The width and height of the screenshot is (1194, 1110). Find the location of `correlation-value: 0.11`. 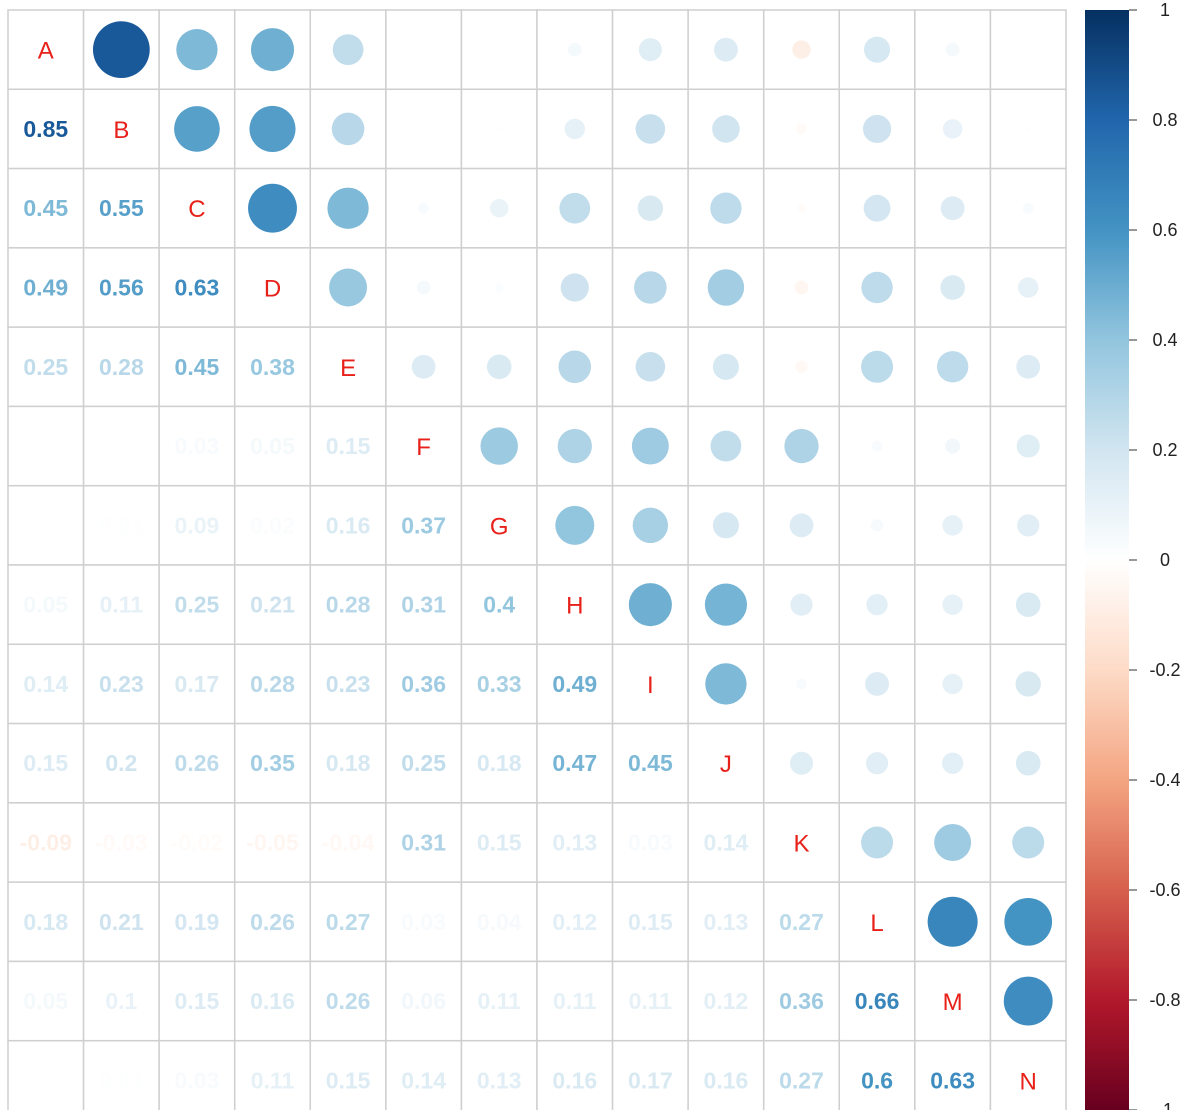

correlation-value: 0.11 is located at coordinates (273, 1080).